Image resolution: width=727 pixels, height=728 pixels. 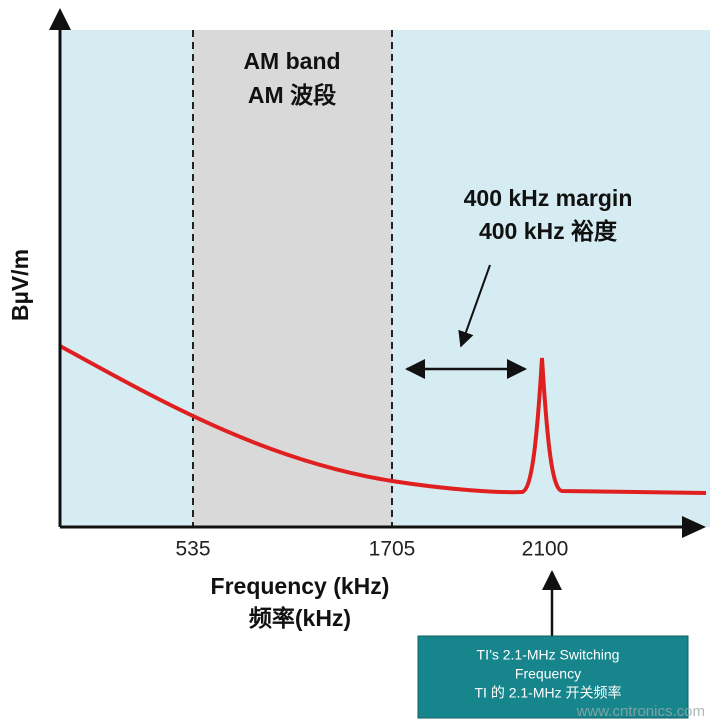 I want to click on y-axis-label: BµV/m, so click(x=20, y=285).